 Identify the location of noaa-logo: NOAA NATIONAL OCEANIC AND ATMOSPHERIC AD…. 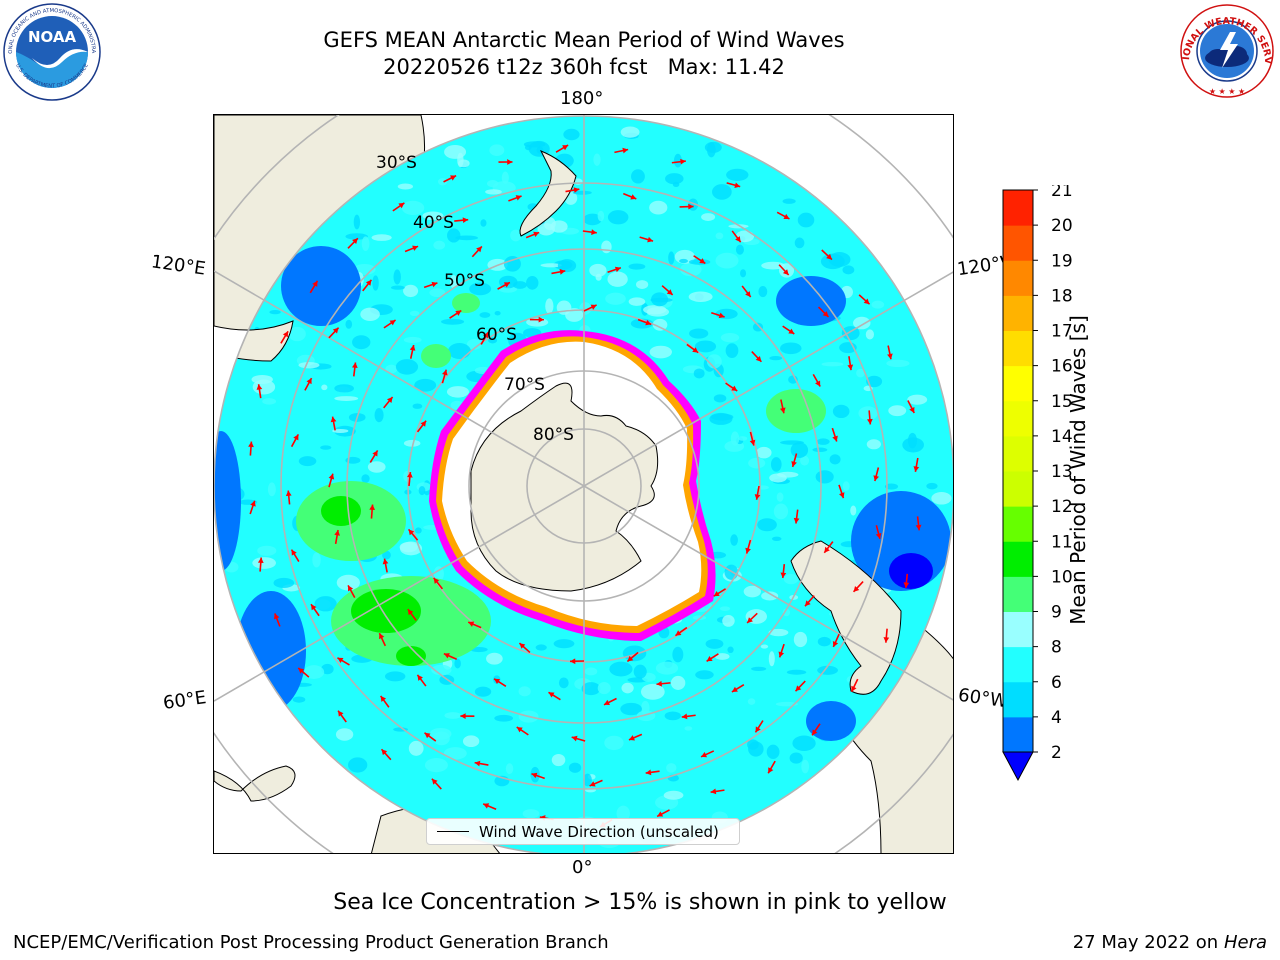
(51, 51).